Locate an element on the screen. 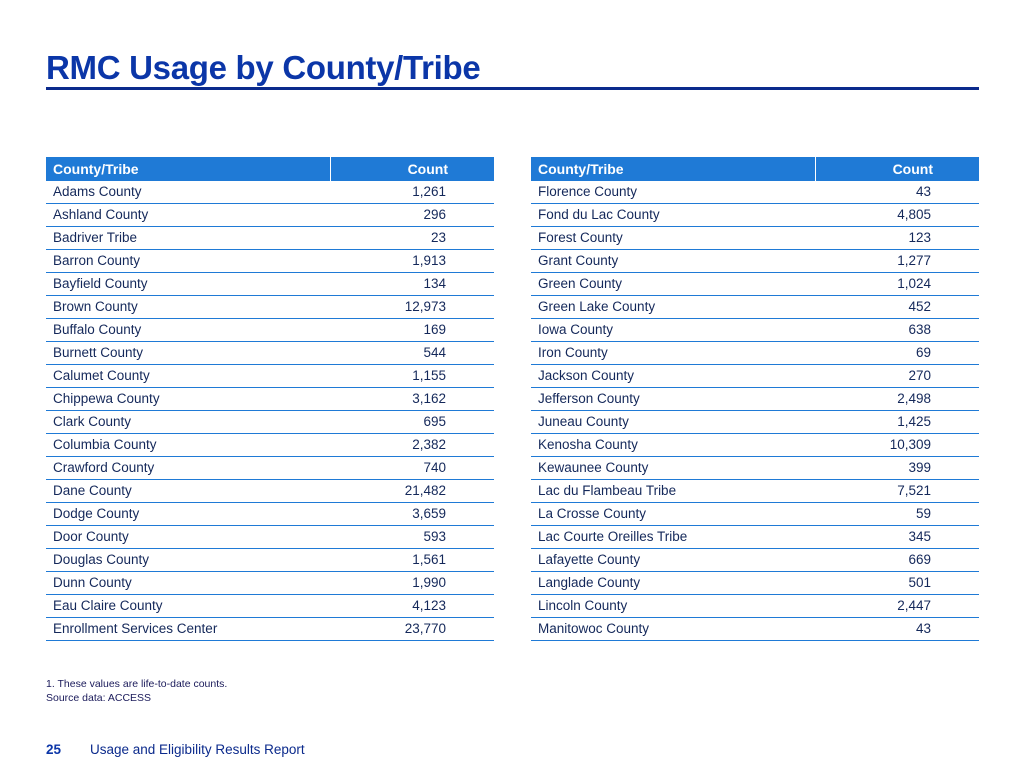 This screenshot has height=768, width=1024. county-tribe-cell: Dunn County is located at coordinates (188, 583).